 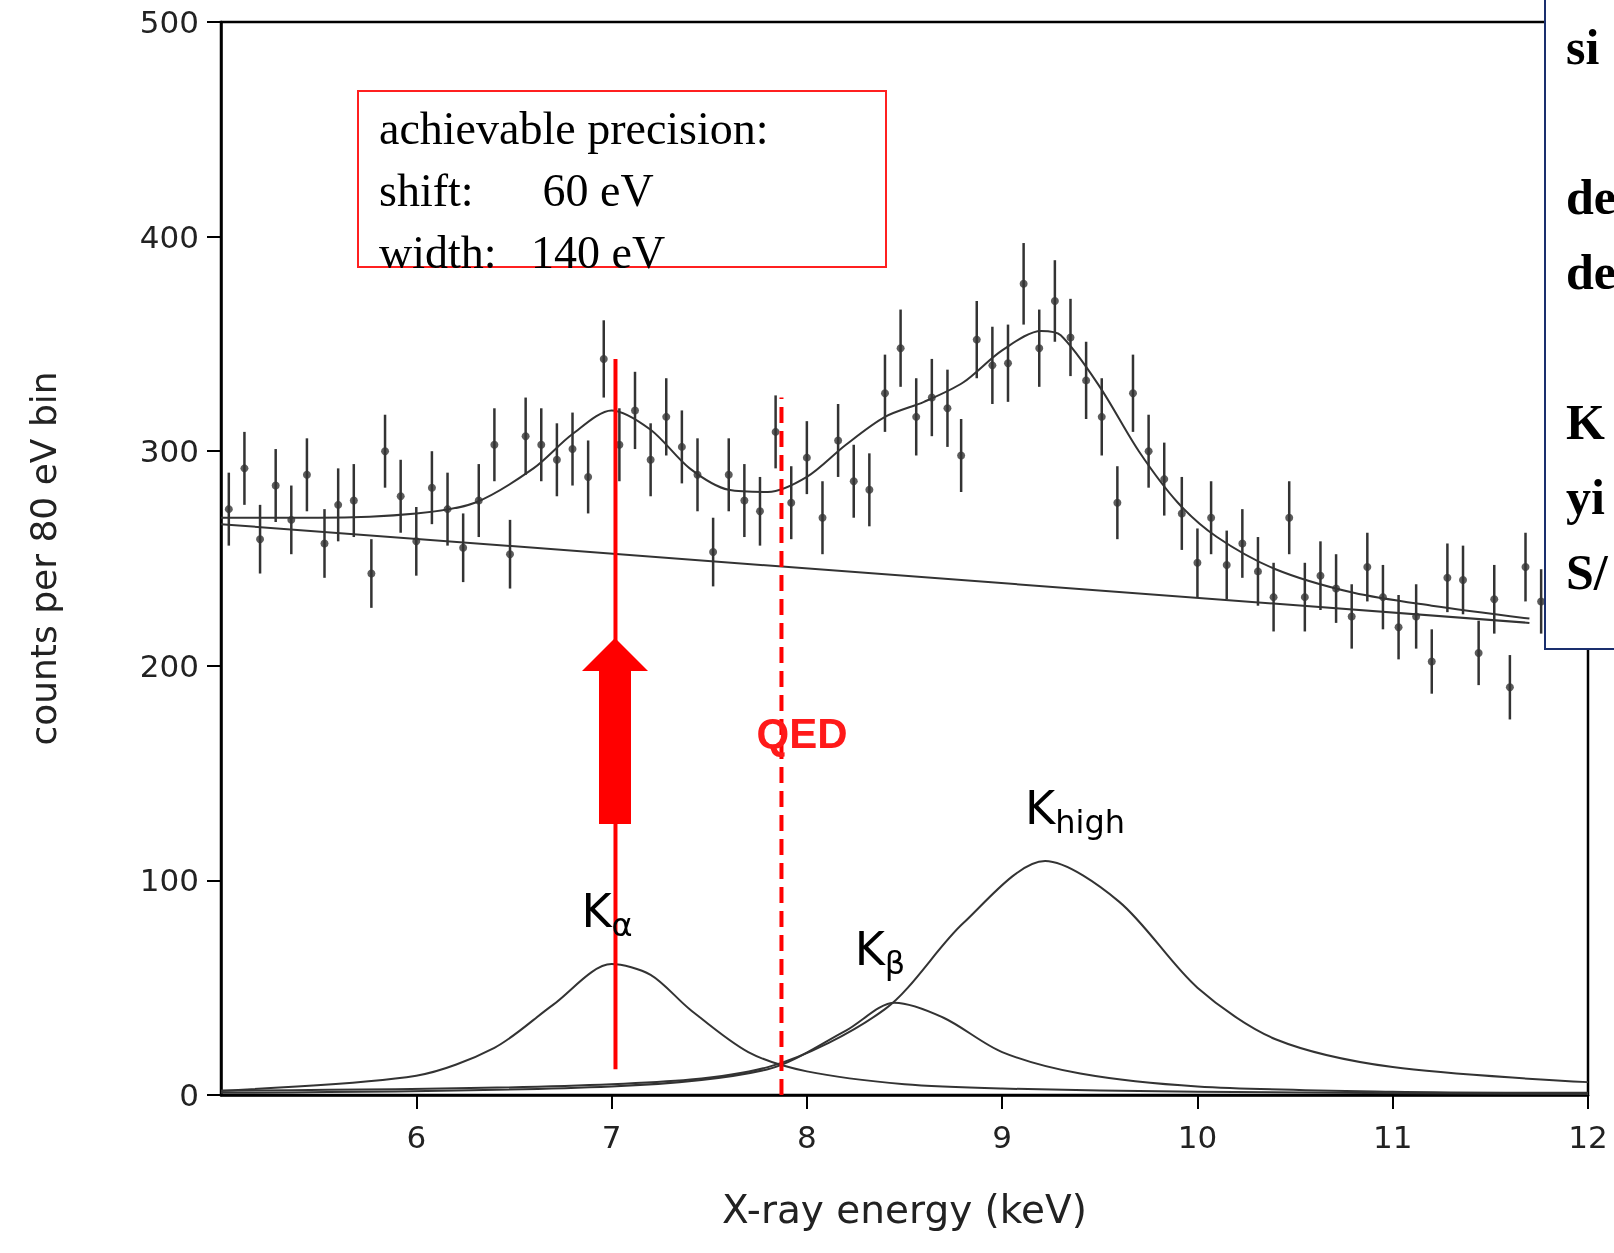 I want to click on y-tick-label: 500, so click(x=169, y=22).